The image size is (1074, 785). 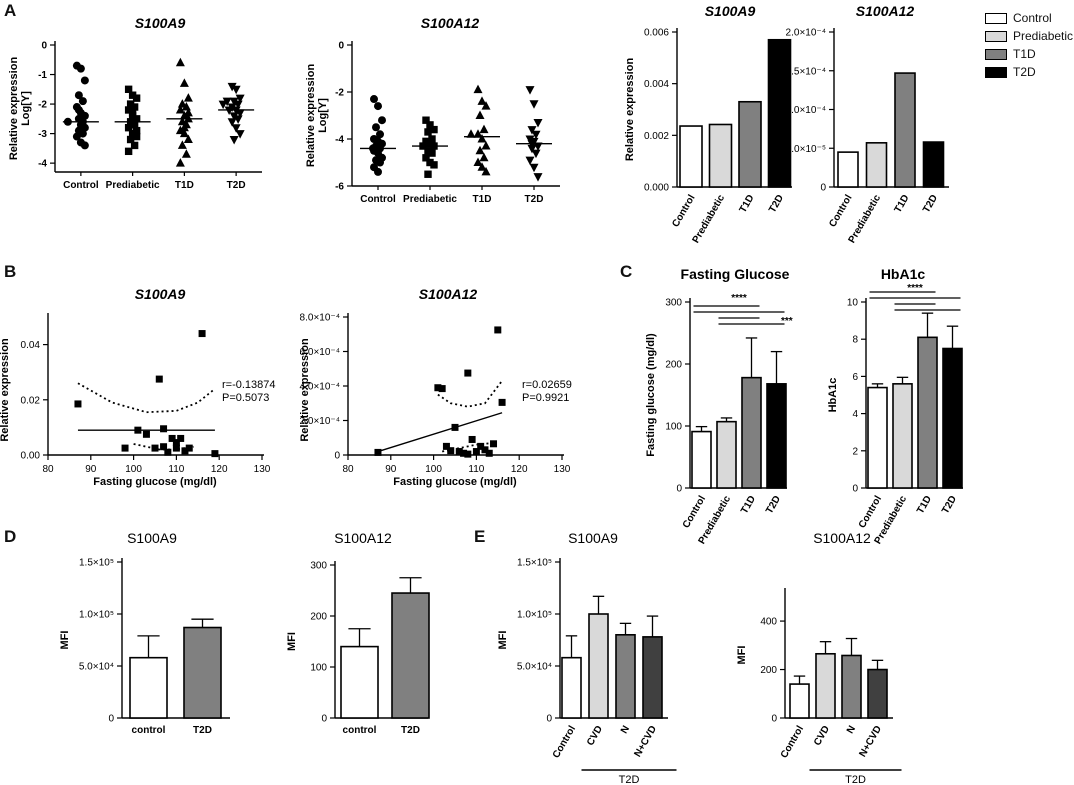 I want to click on C2-ylabel: HbA1c, so click(x=833, y=395).